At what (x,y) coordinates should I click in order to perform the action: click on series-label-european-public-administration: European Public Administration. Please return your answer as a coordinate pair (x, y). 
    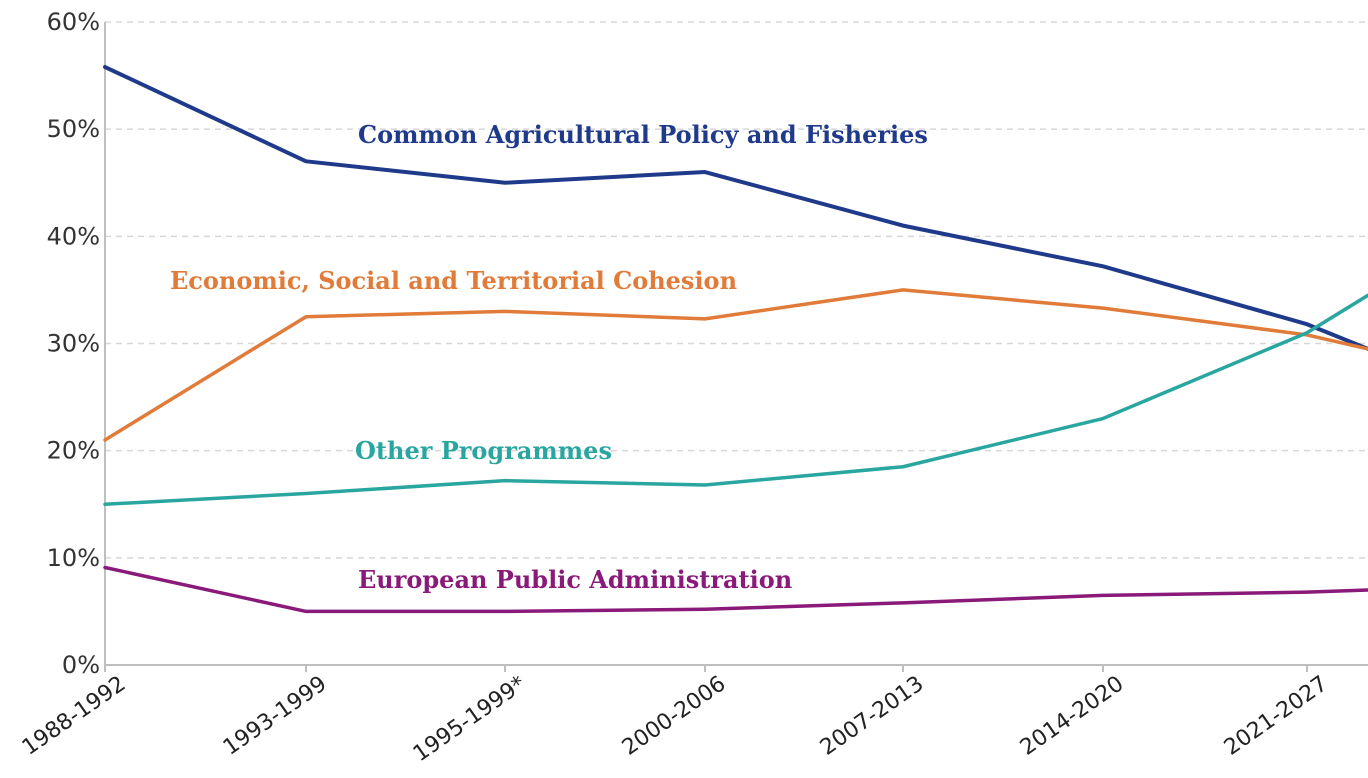
    Looking at the image, I should click on (575, 579).